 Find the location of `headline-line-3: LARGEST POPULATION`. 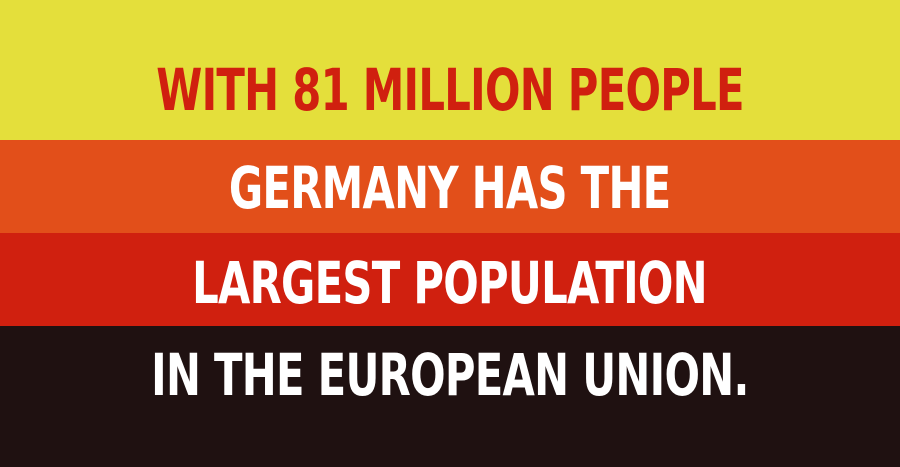

headline-line-3: LARGEST POPULATION is located at coordinates (450, 282).